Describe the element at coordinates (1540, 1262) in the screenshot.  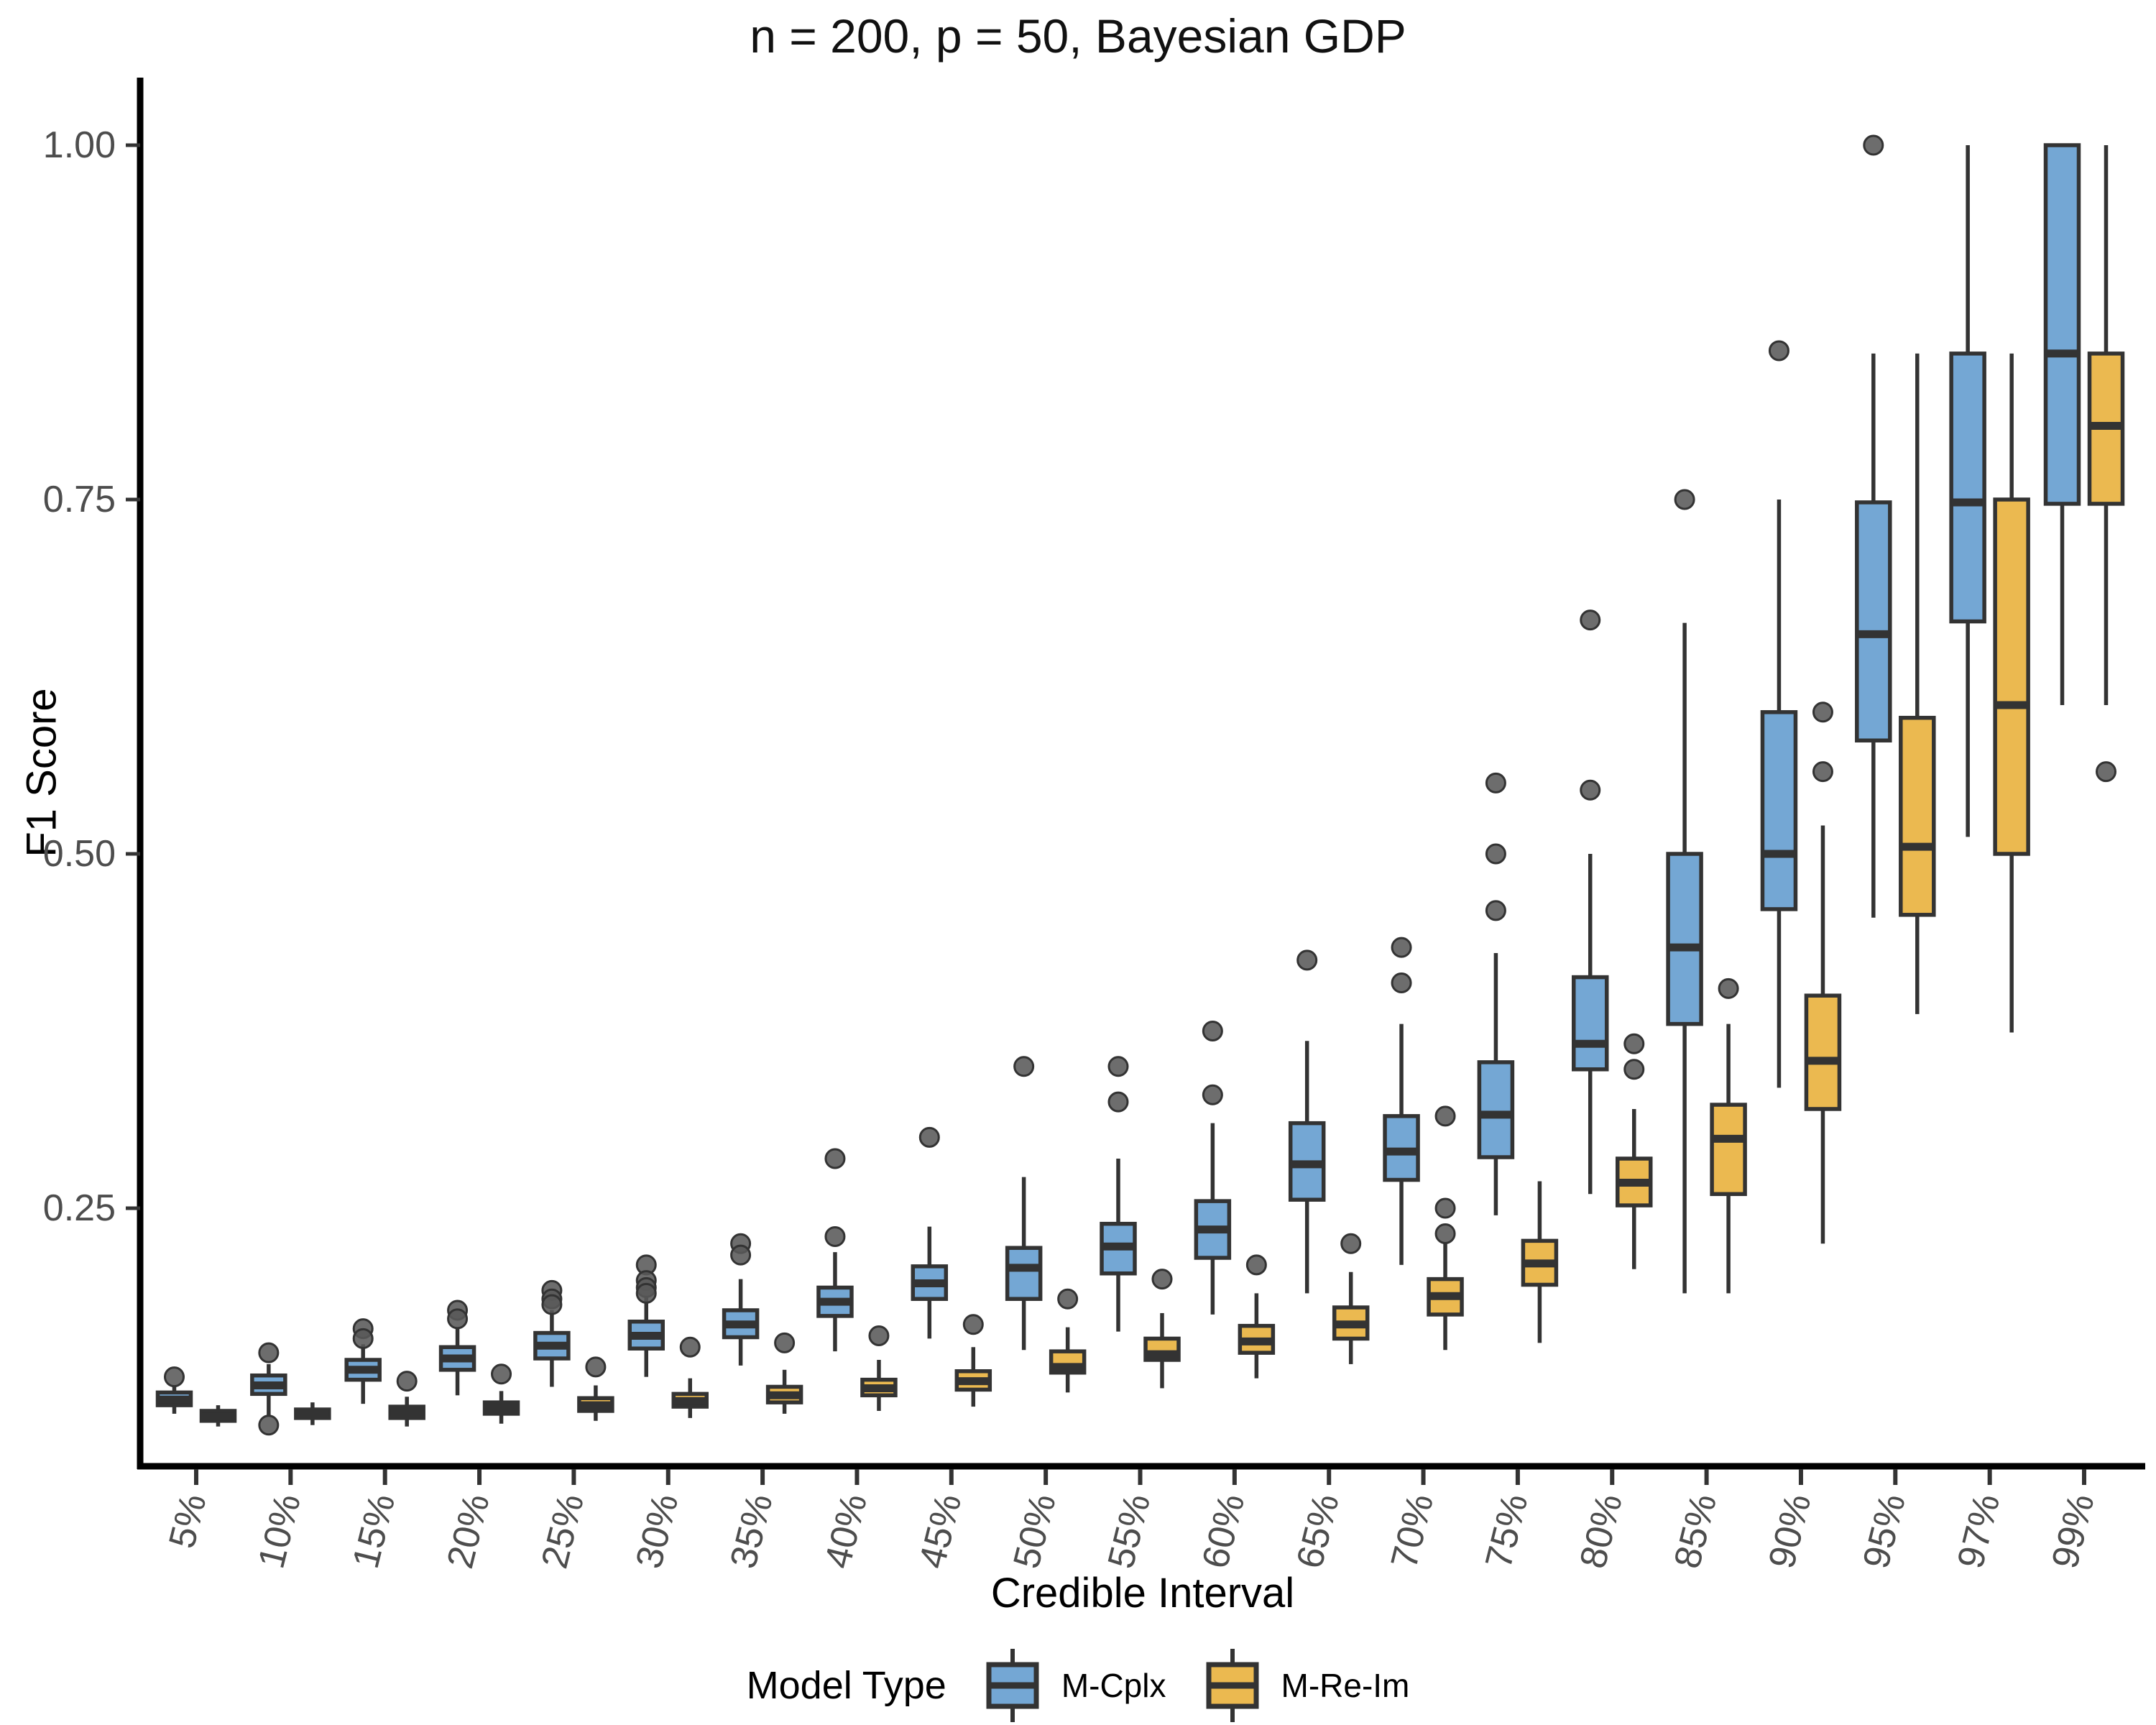
I see `boxplot-M-Re-Im-75%` at that location.